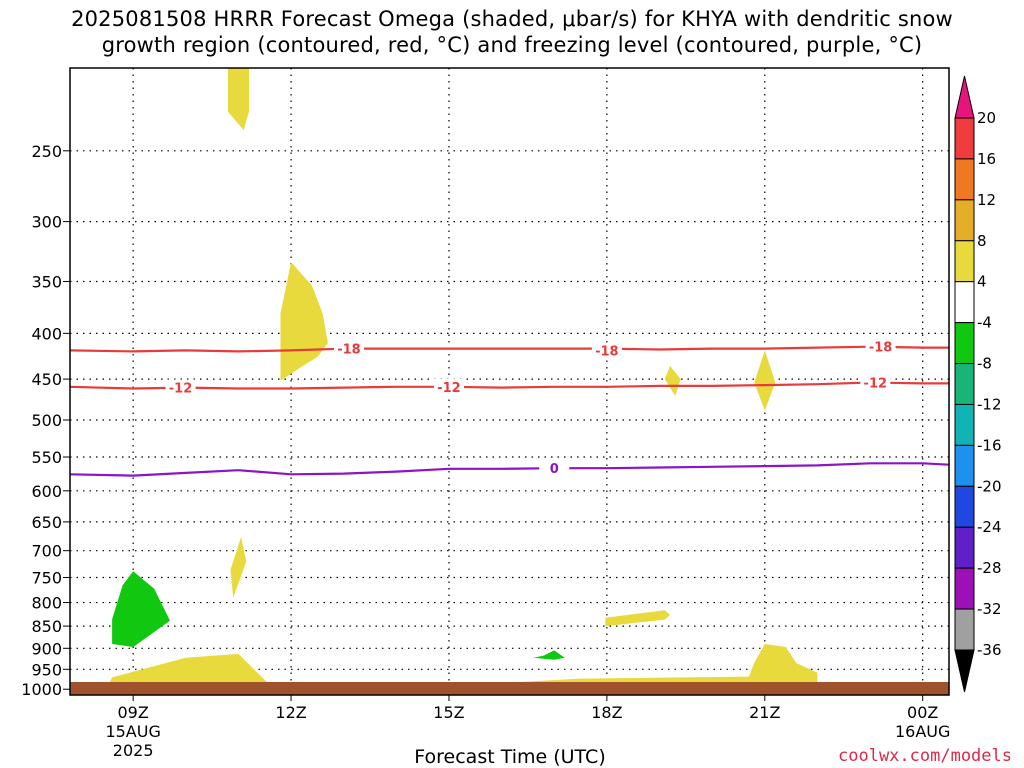  I want to click on y-tick-label-900: 900, so click(46, 648).